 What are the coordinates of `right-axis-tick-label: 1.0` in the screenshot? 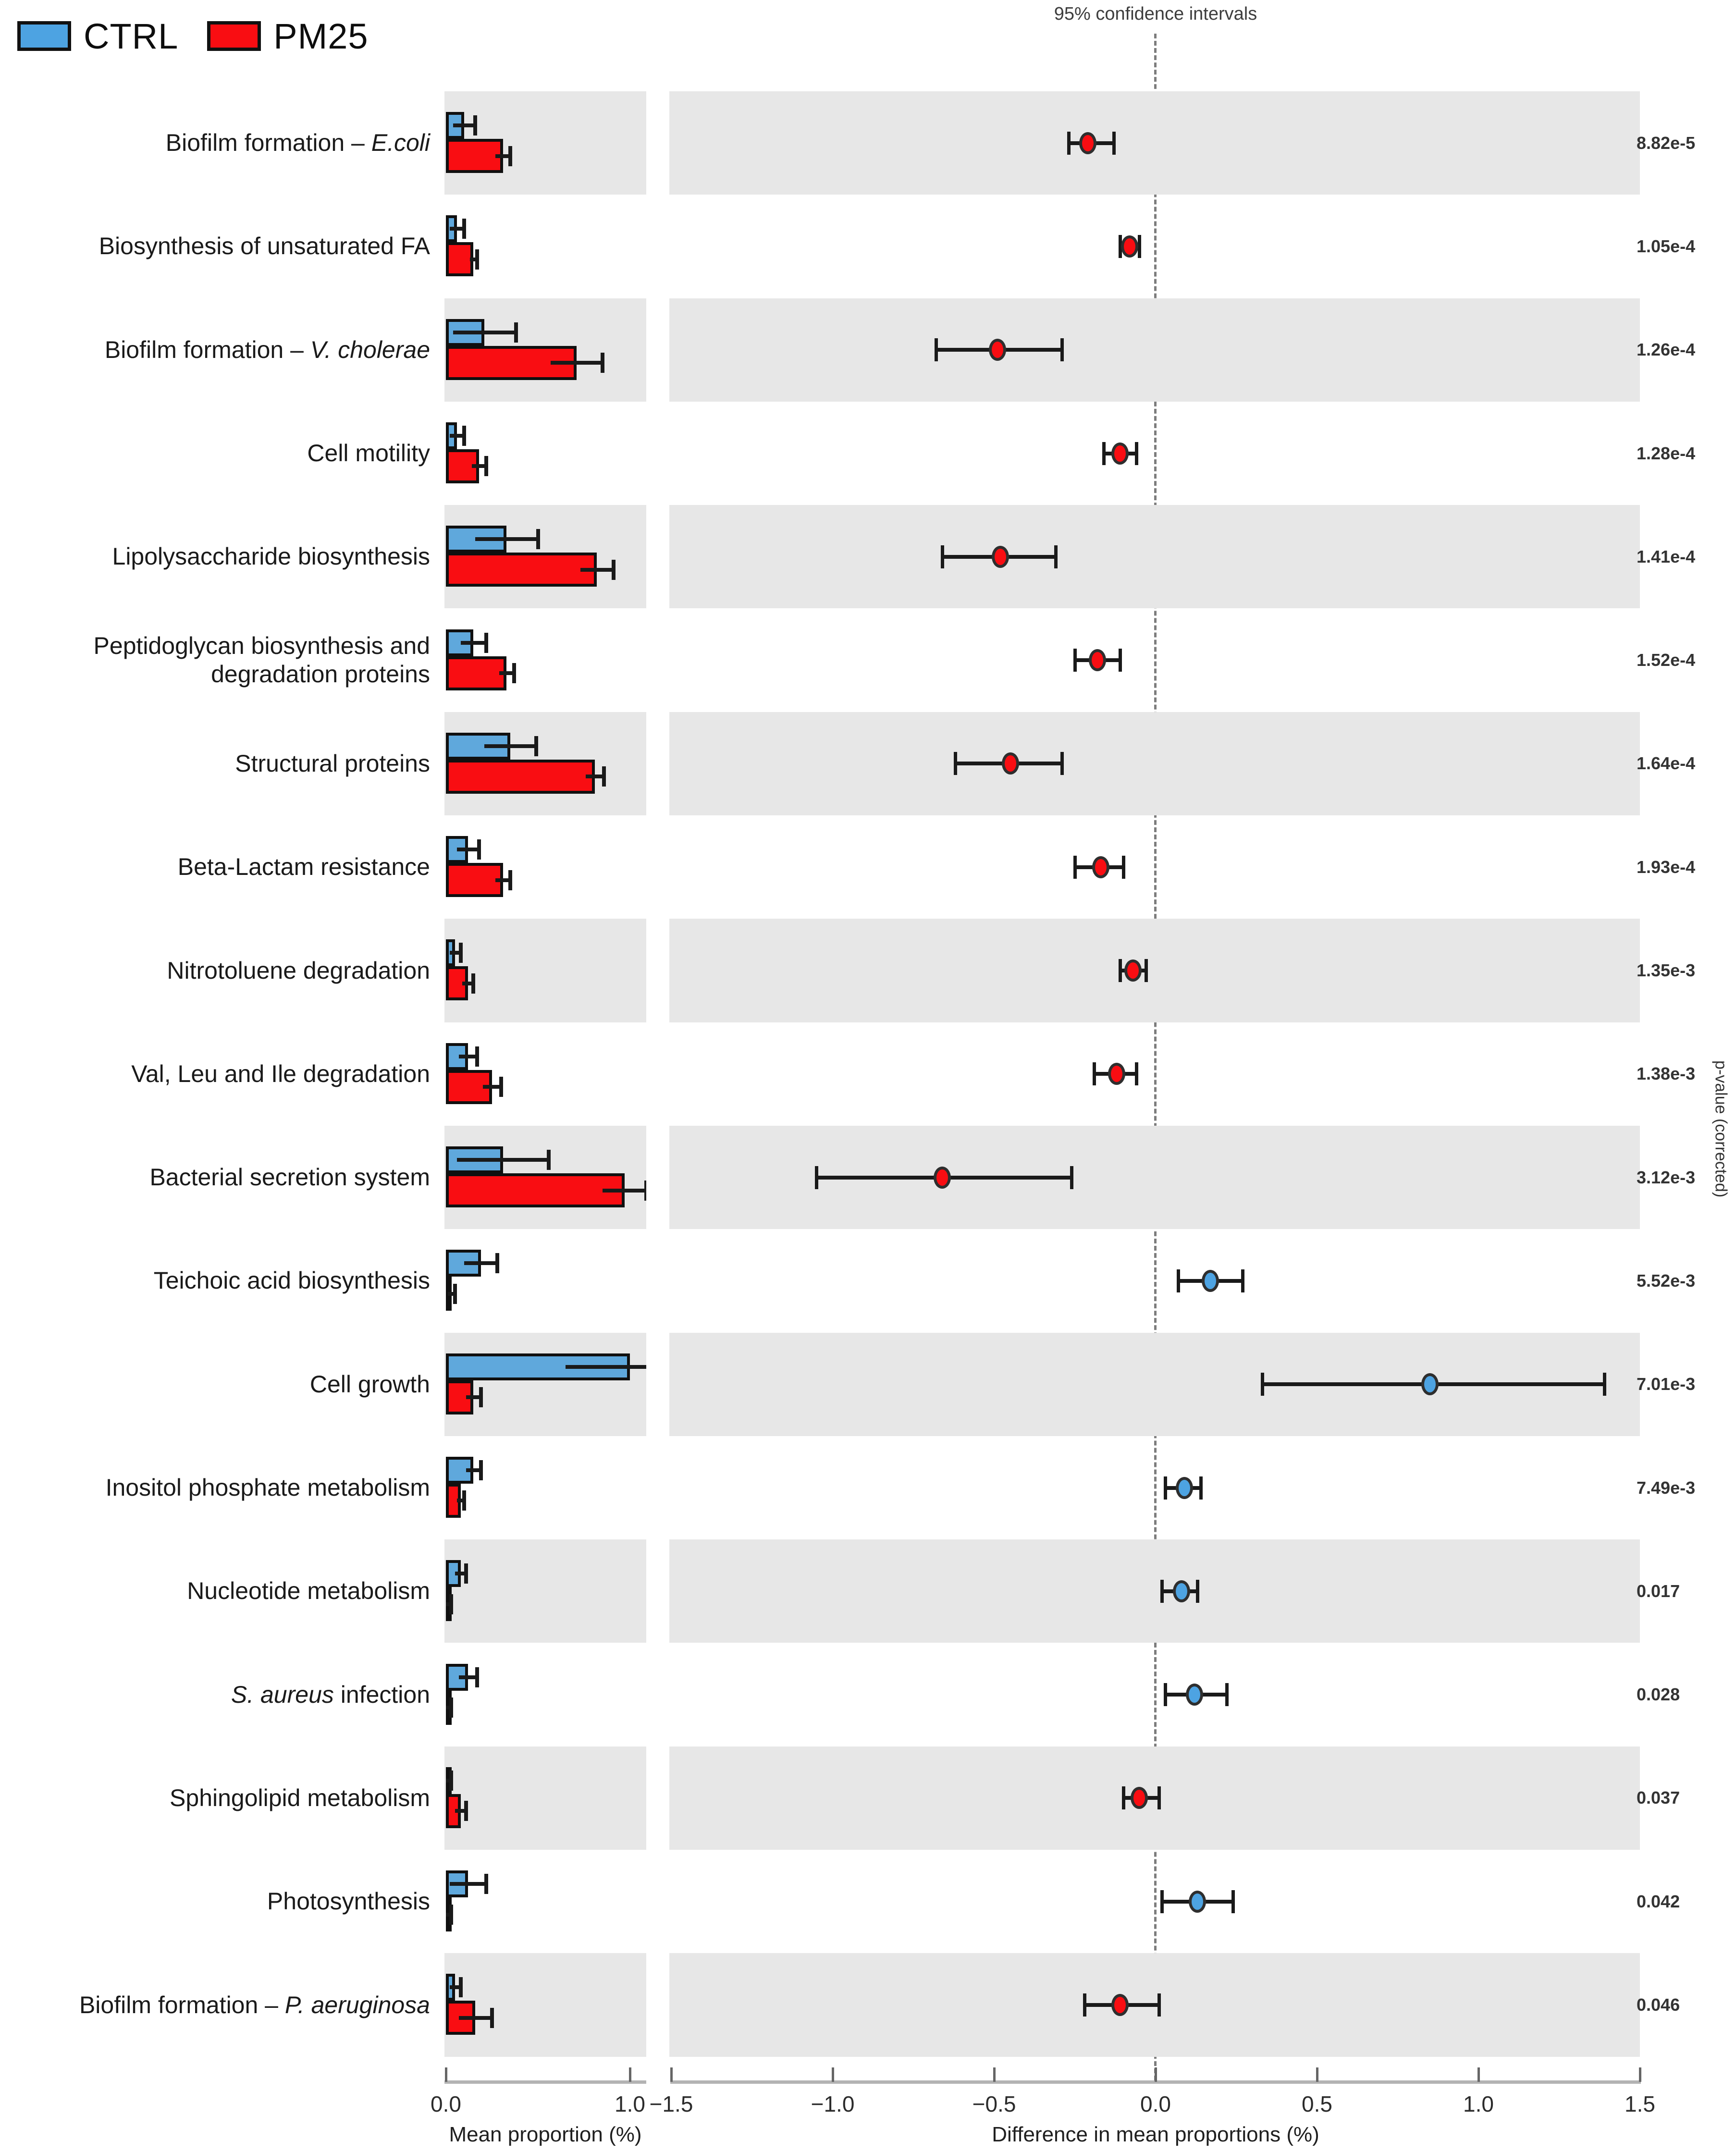 It's located at (1478, 2103).